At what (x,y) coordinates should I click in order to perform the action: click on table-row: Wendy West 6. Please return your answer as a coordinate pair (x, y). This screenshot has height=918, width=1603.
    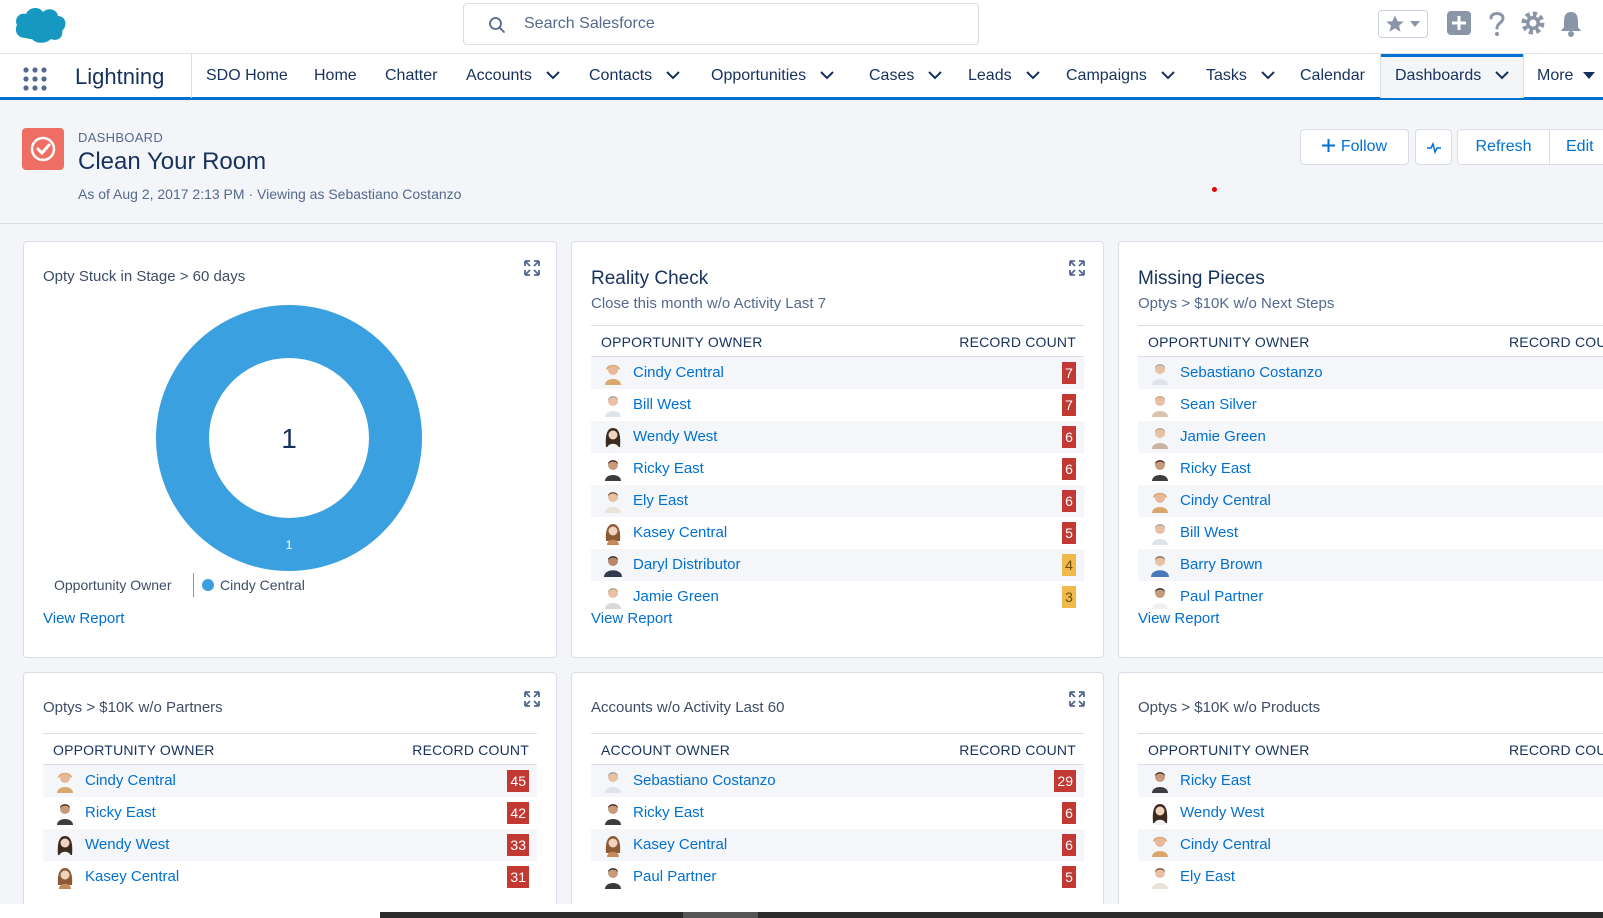
    Looking at the image, I should click on (837, 437).